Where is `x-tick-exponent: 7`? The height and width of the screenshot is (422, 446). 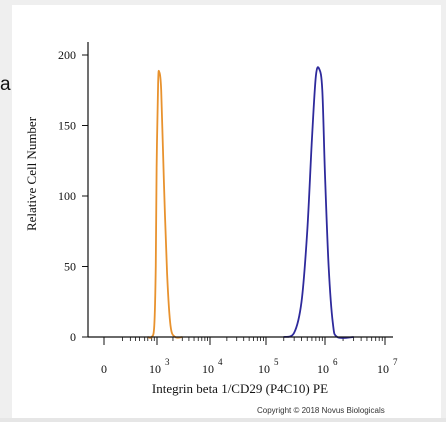 x-tick-exponent: 7 is located at coordinates (395, 362).